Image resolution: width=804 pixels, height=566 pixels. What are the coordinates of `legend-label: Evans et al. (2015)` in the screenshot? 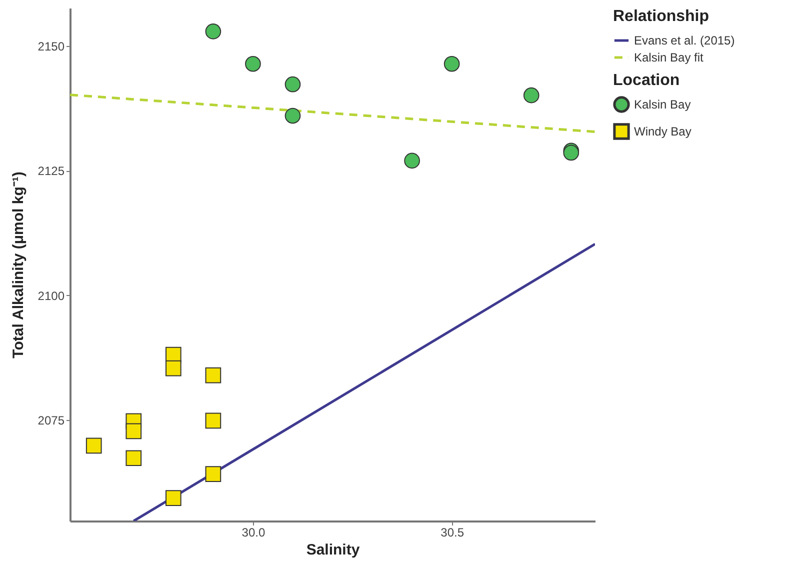 It's located at (684, 41).